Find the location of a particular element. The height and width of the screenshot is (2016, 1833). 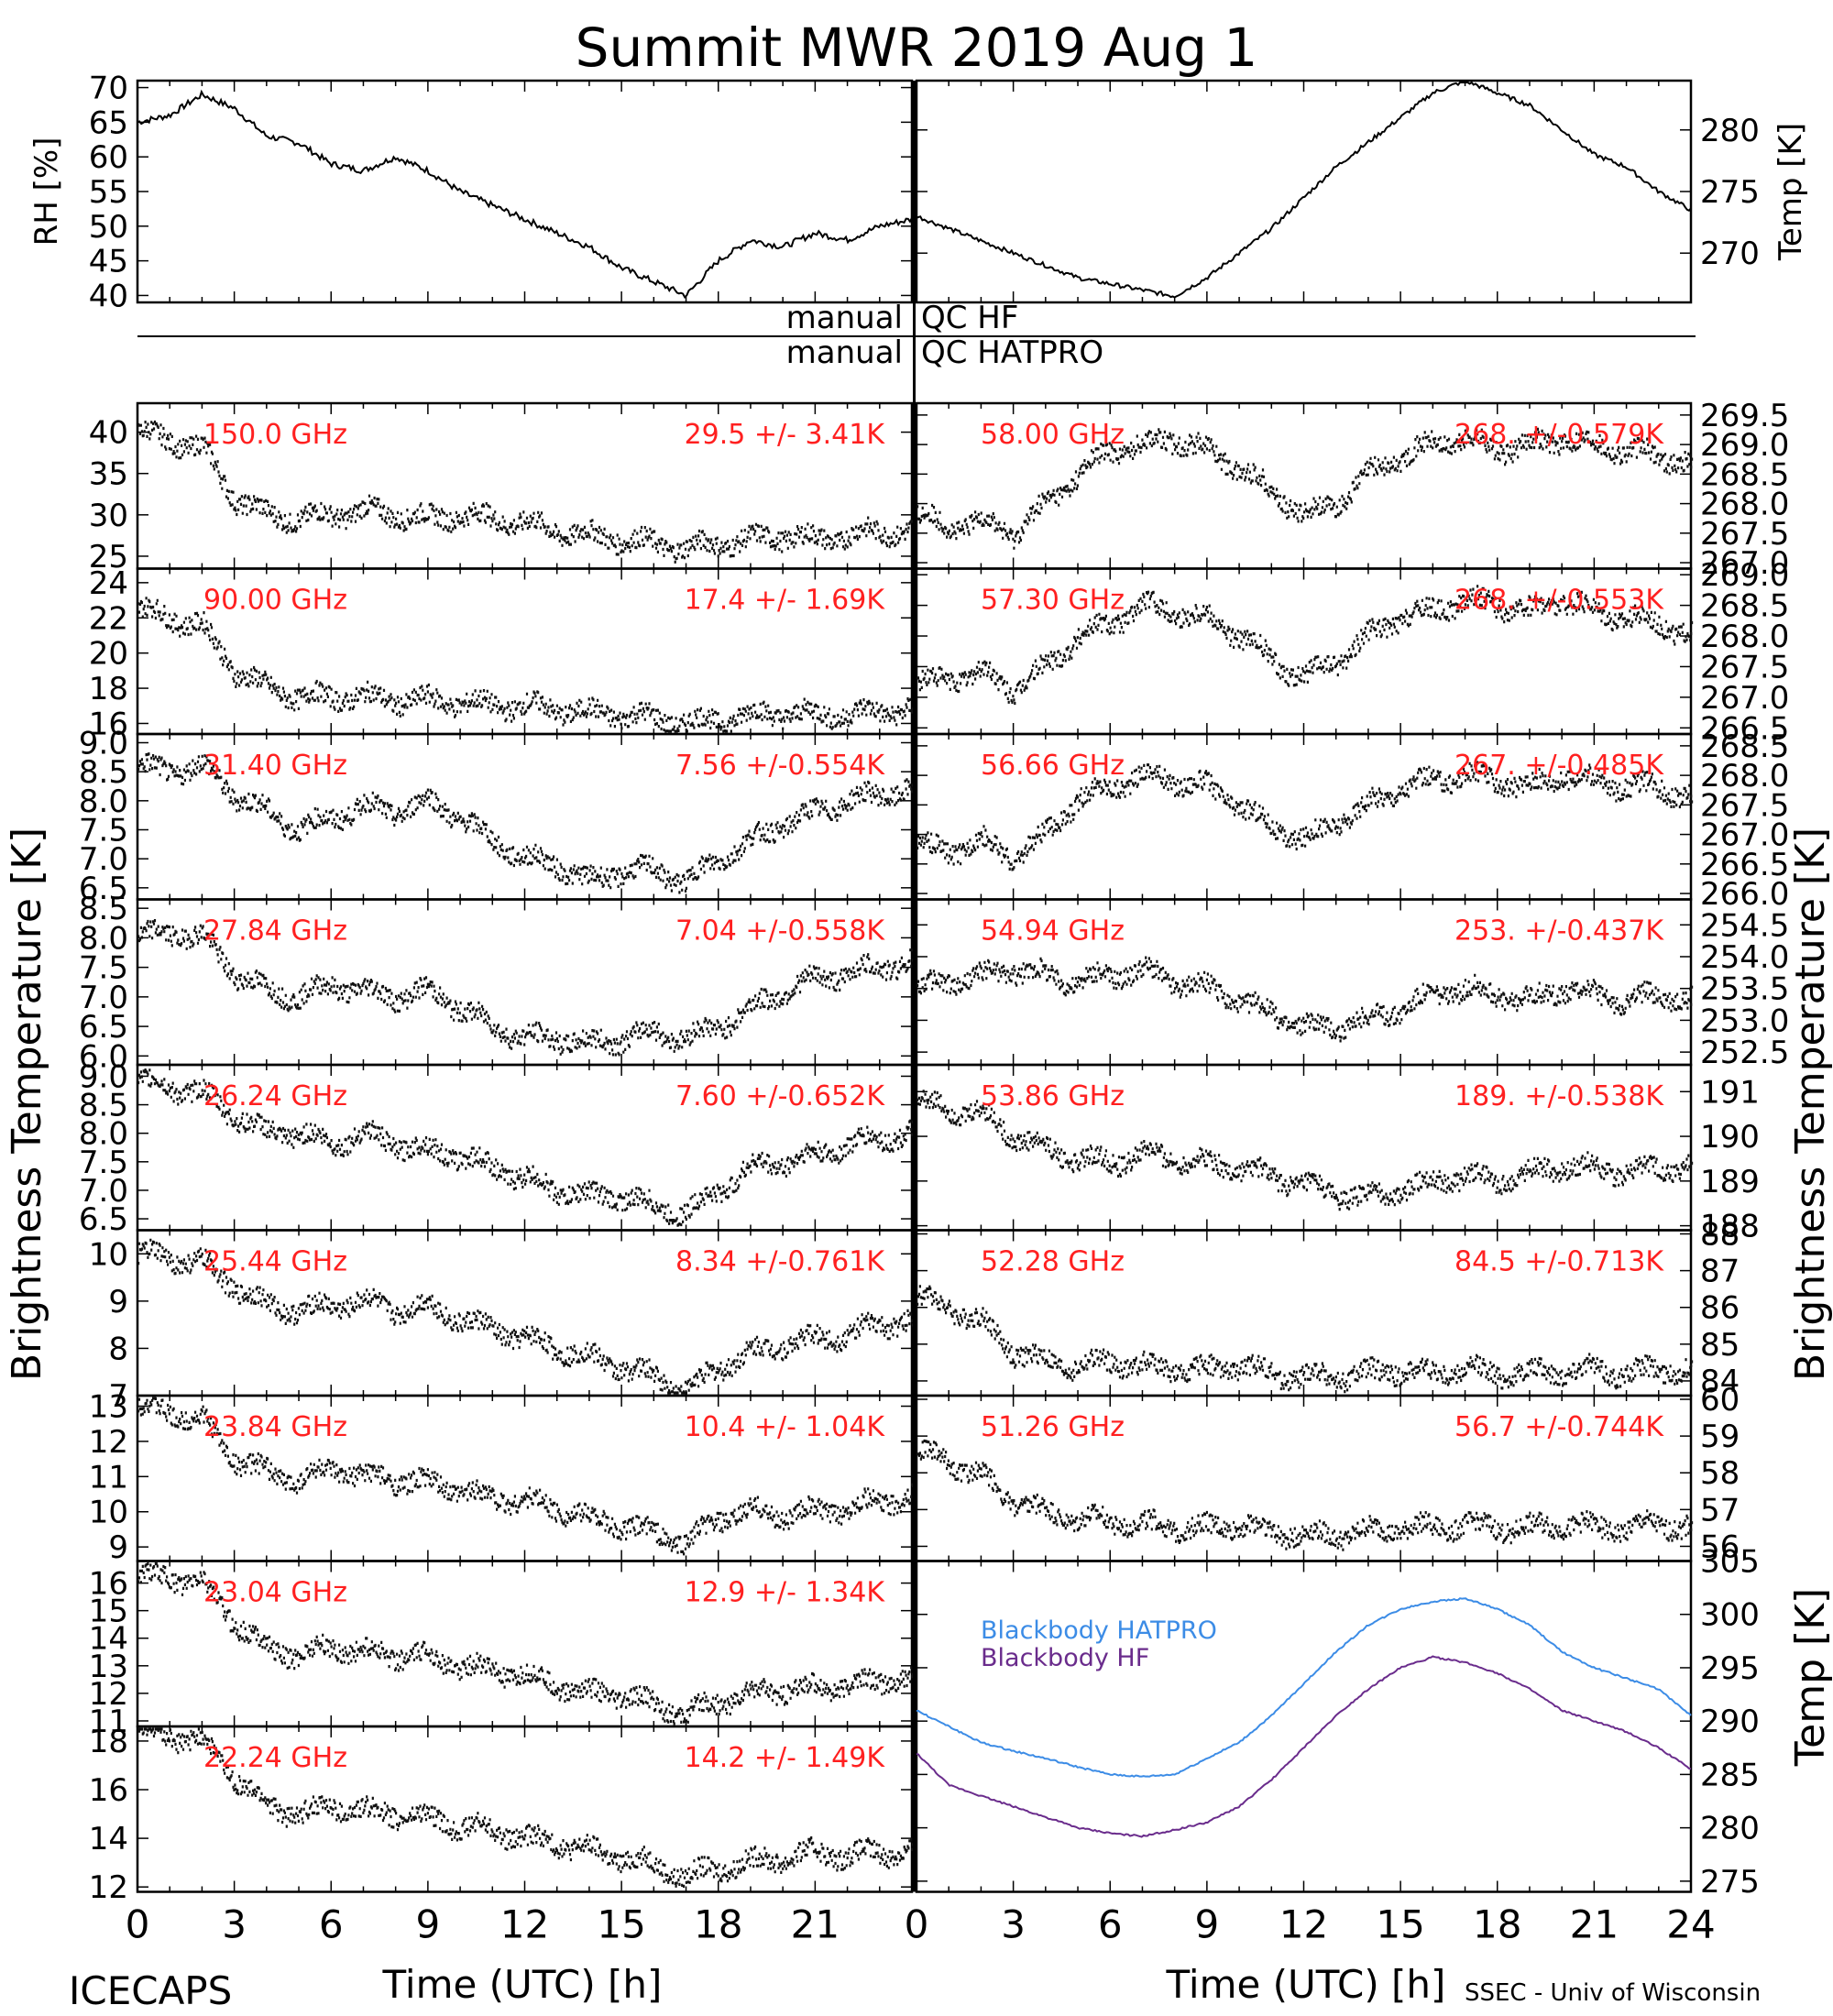

left-panel-6-channel-label: 23.84 GHz is located at coordinates (275, 1427).